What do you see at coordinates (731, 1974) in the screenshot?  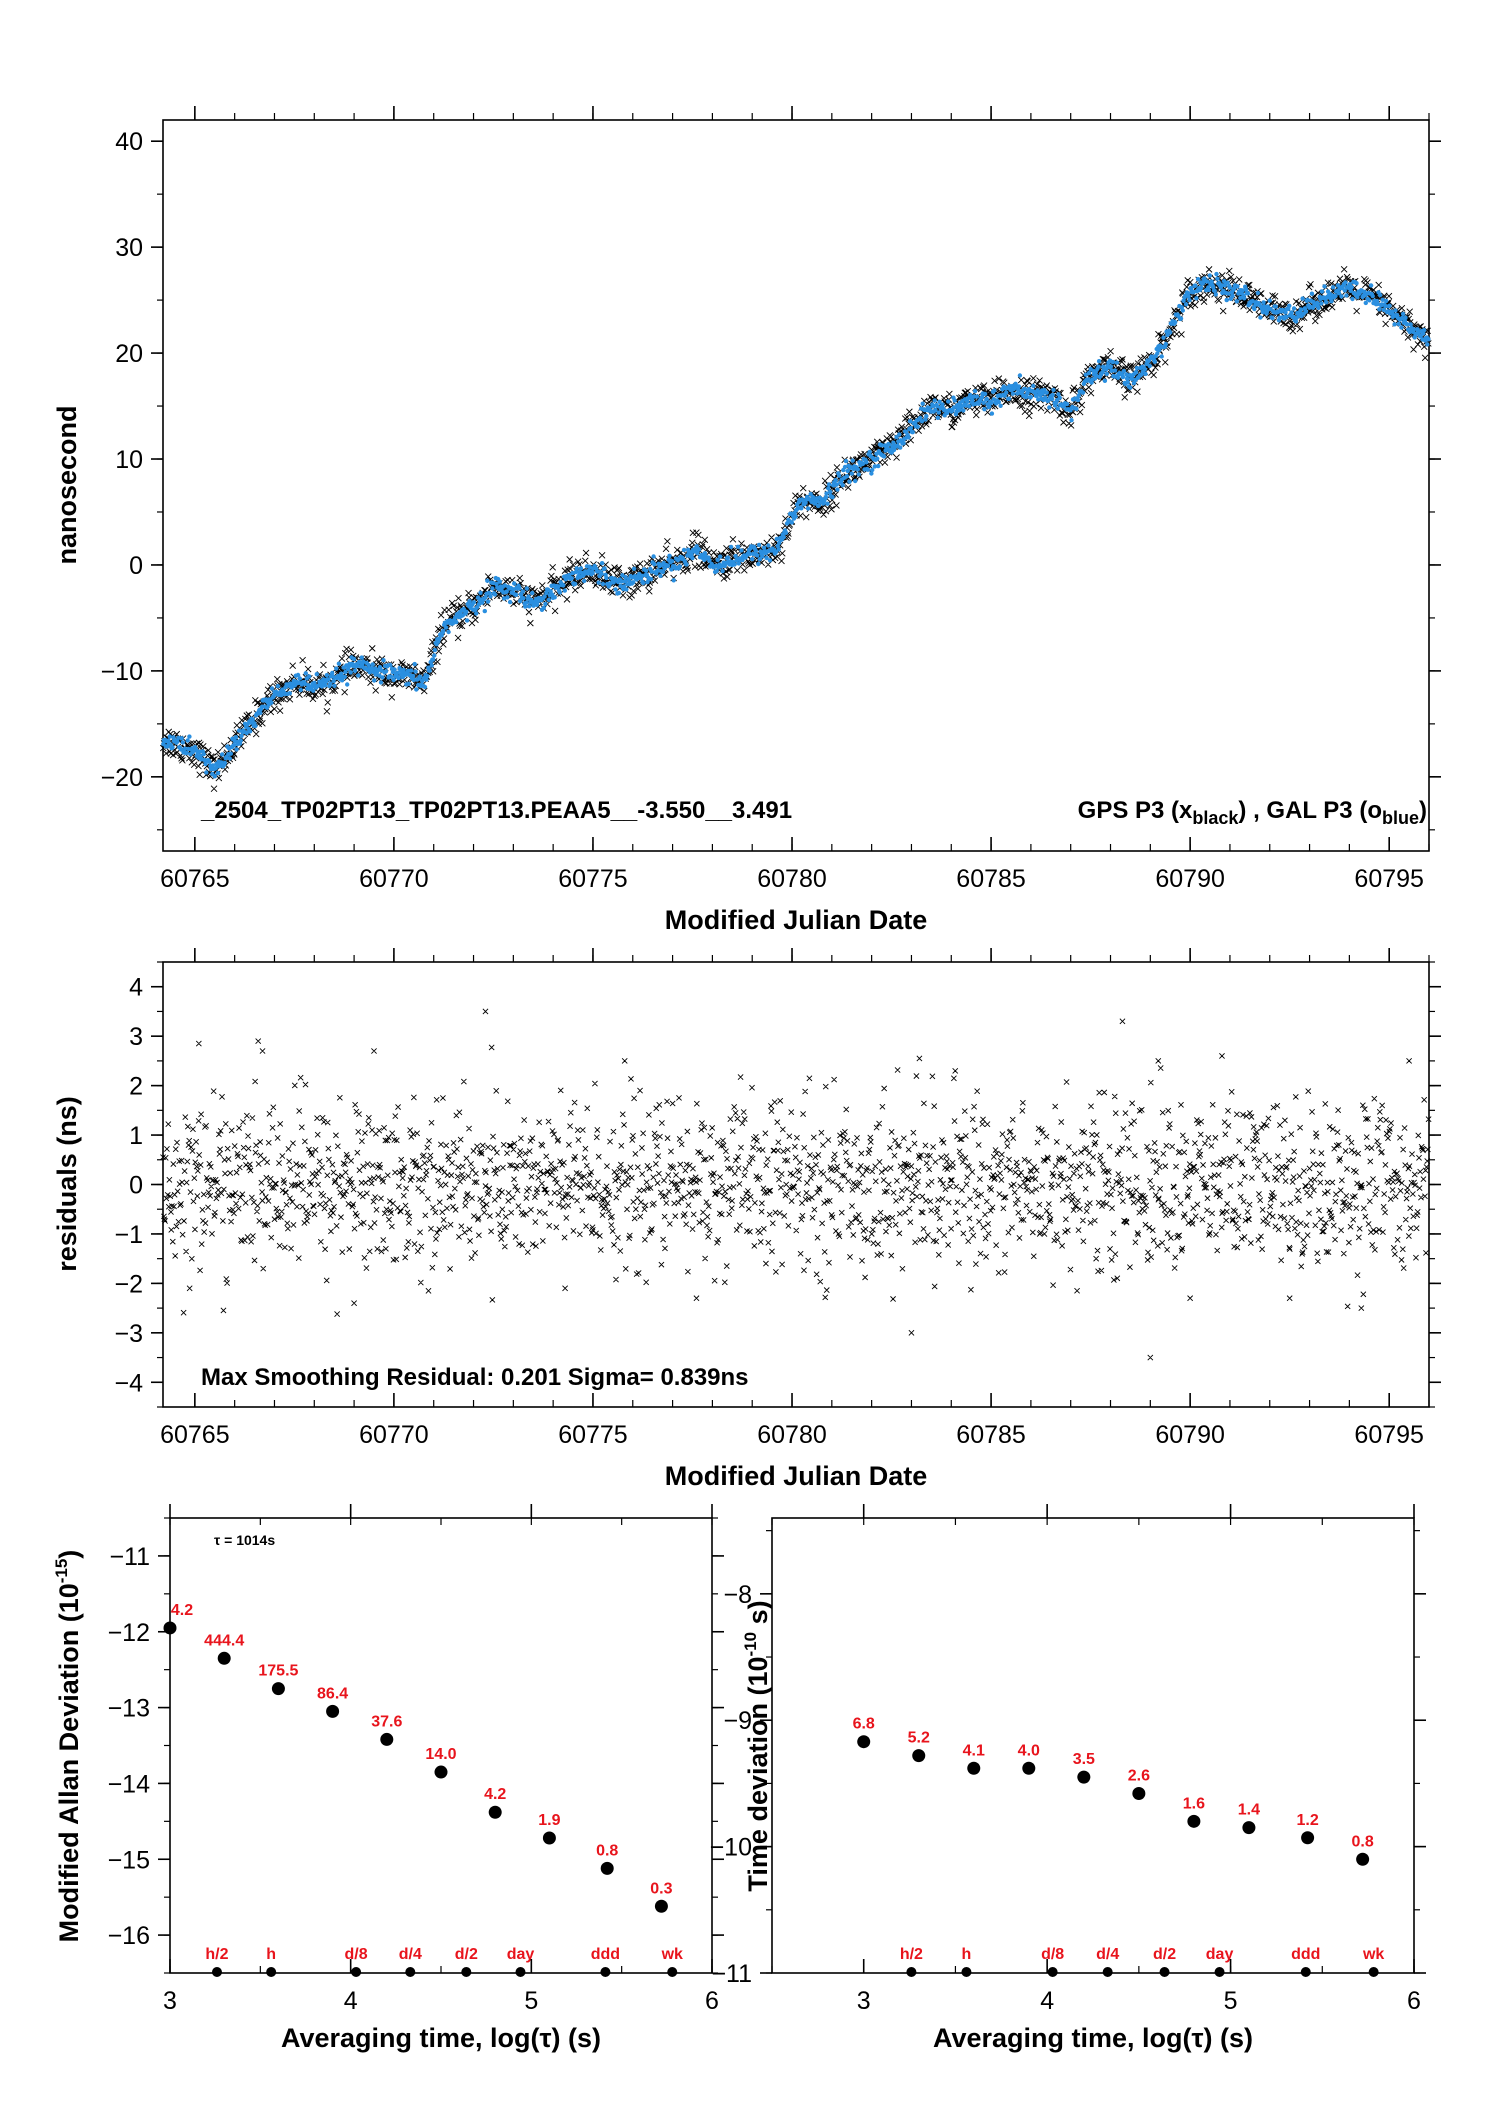 I see `y-tick-label: −11` at bounding box center [731, 1974].